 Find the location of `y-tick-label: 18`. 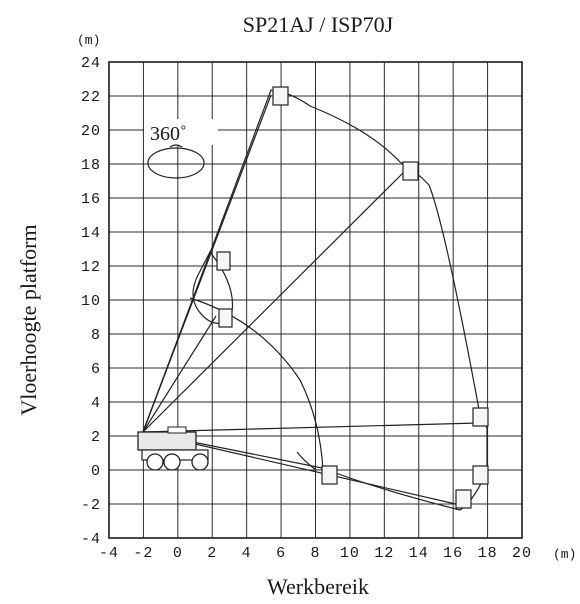

y-tick-label: 18 is located at coordinates (91, 165).